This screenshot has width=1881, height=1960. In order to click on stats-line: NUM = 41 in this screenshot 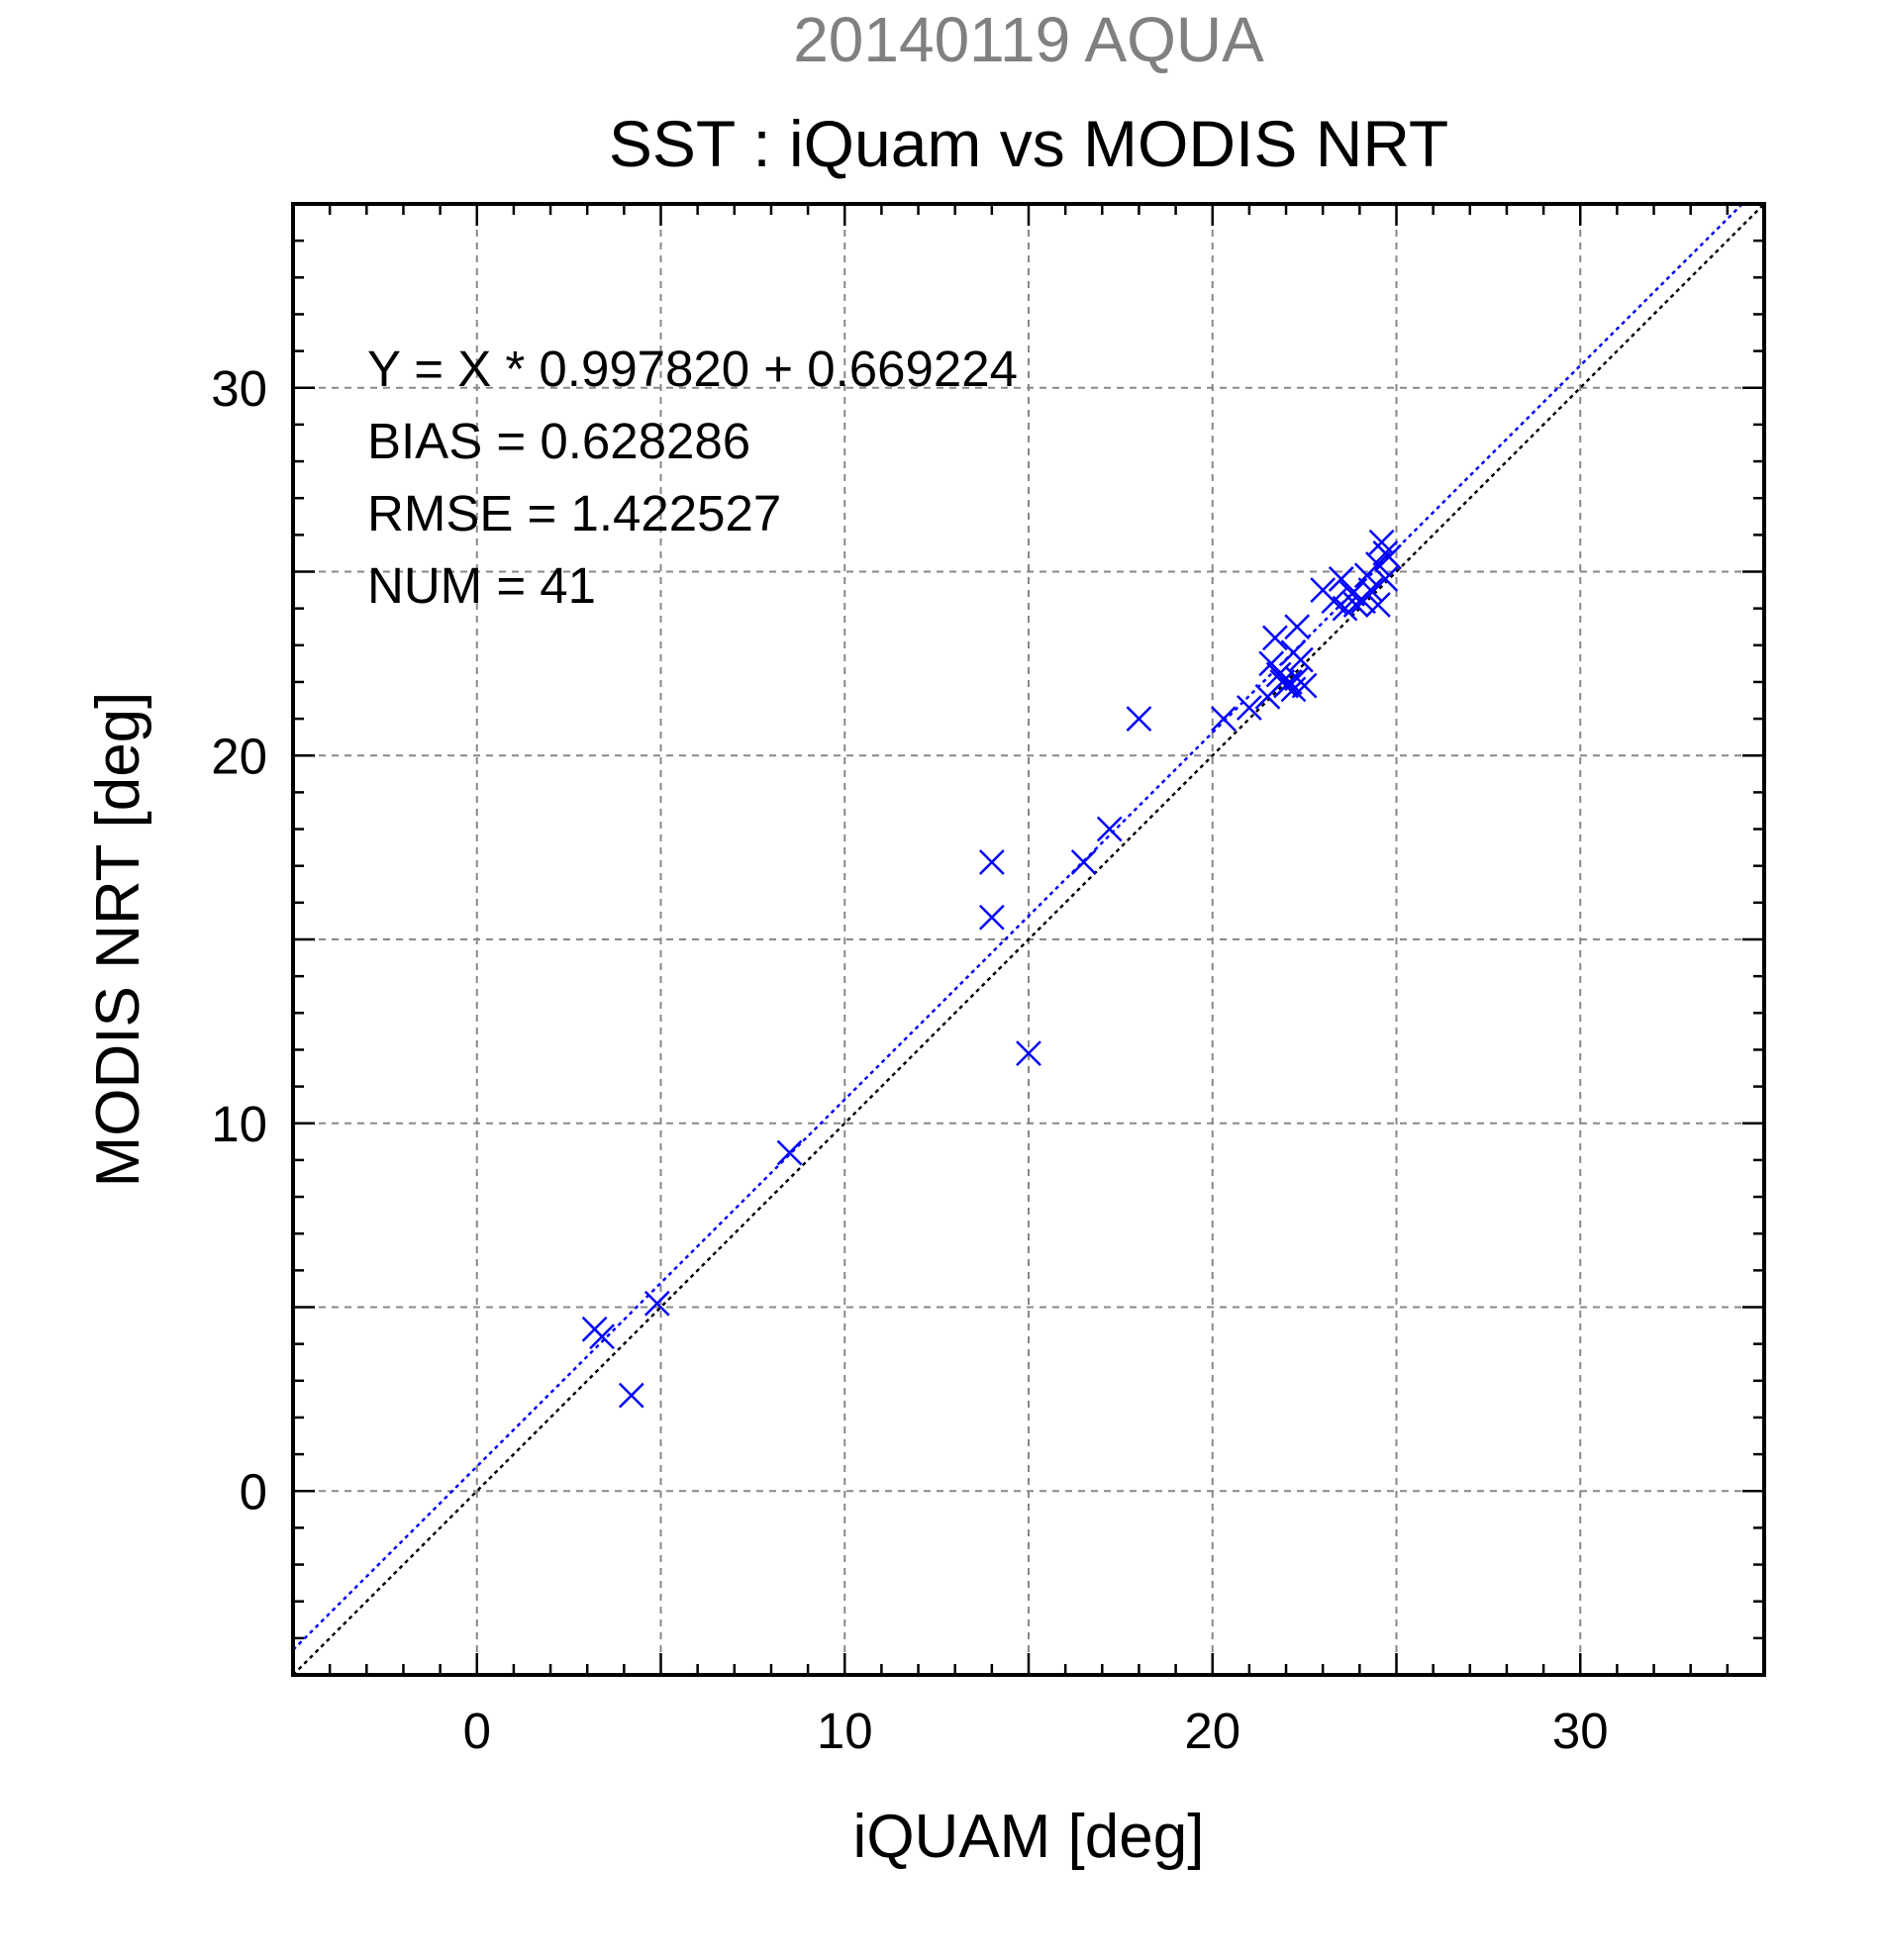, I will do `click(481, 585)`.